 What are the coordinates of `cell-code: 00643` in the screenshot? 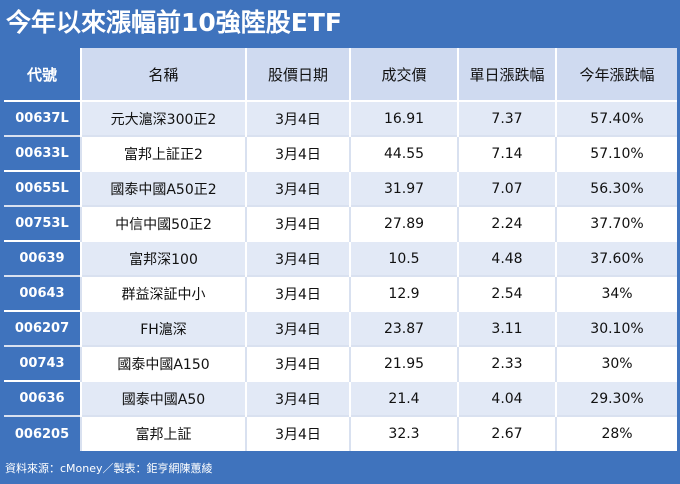 It's located at (43, 293).